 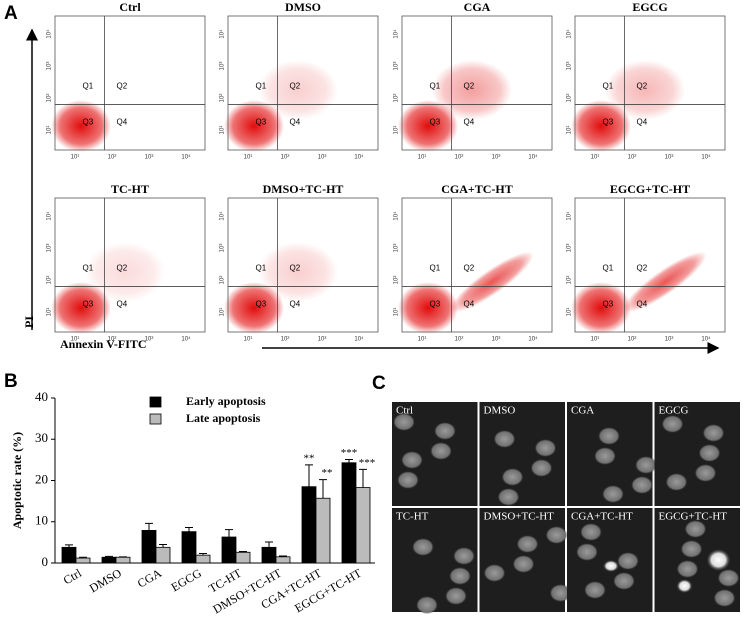 I want to click on significance-label: ***, so click(x=367, y=463).